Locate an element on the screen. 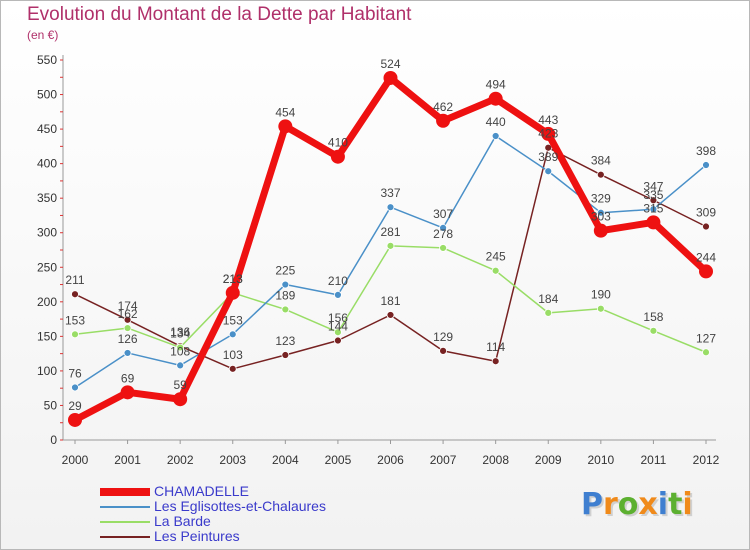 The width and height of the screenshot is (750, 550). data-label: 440 is located at coordinates (496, 122).